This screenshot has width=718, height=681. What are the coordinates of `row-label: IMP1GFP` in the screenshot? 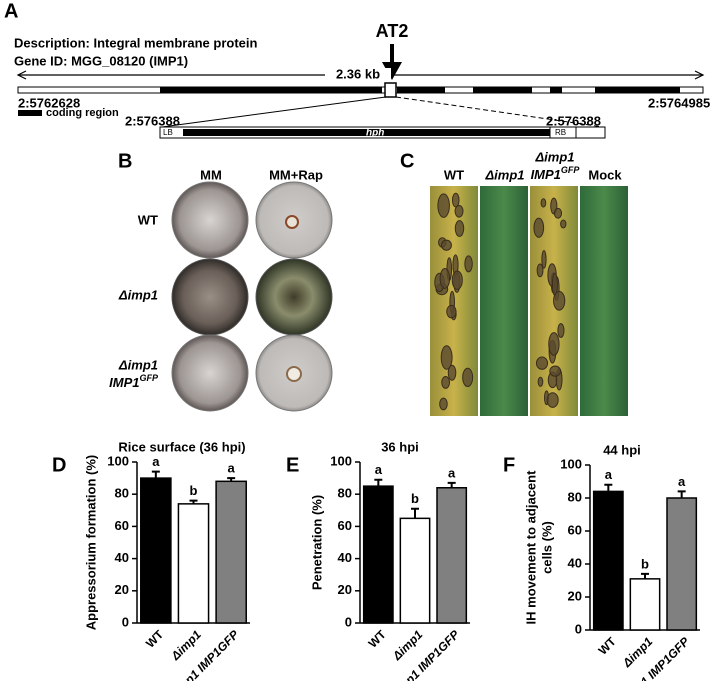 It's located at (134, 381).